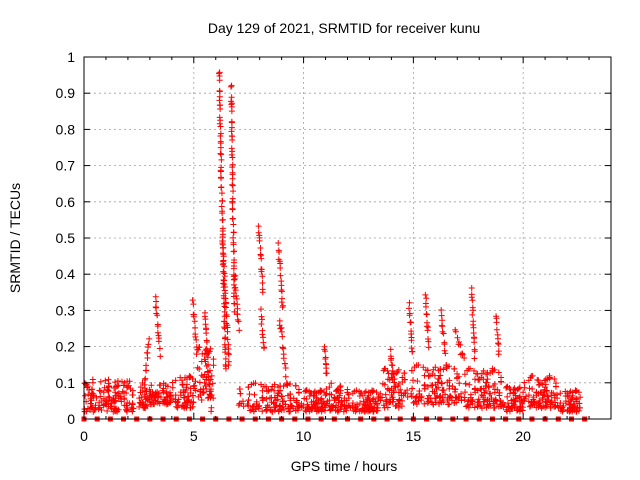 The height and width of the screenshot is (480, 640). Describe the element at coordinates (71, 57) in the screenshot. I see `y-tick-label: 1` at that location.